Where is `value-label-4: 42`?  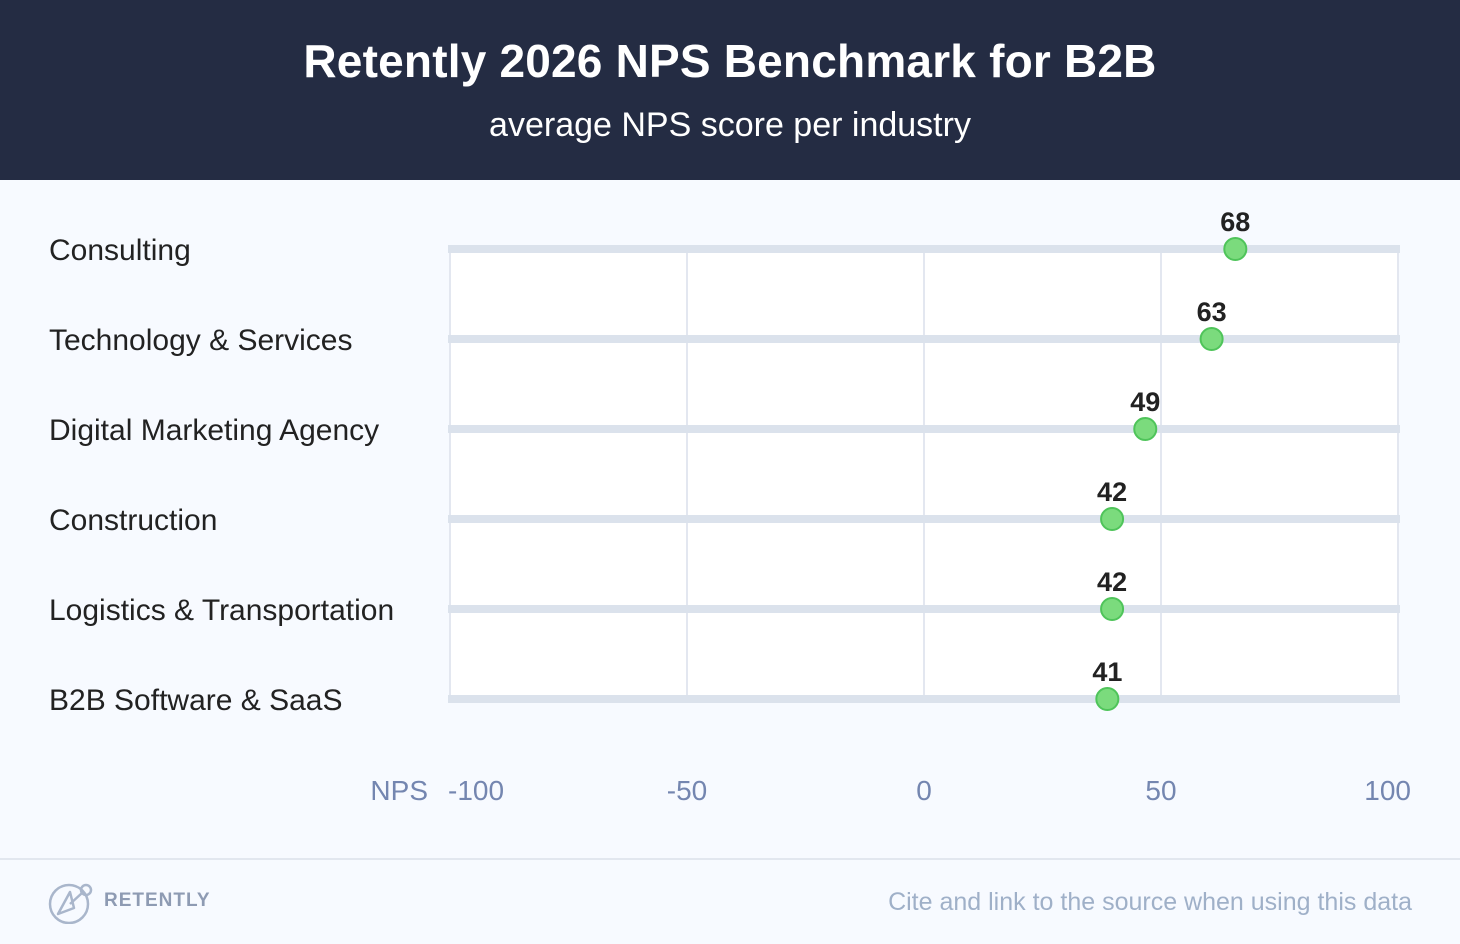 value-label-4: 42 is located at coordinates (1112, 582).